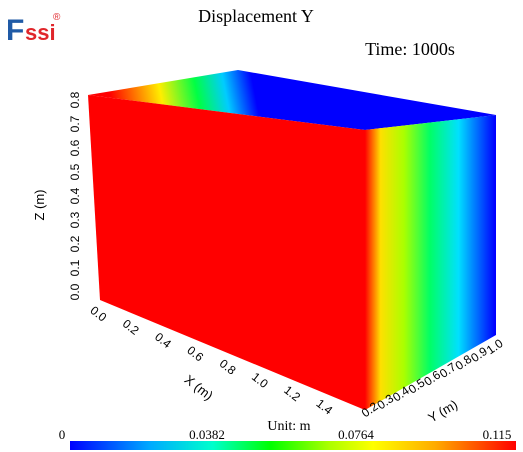 This screenshot has width=523, height=452. Describe the element at coordinates (131, 327) in the screenshot. I see `x-tick-label: 0.2` at that location.